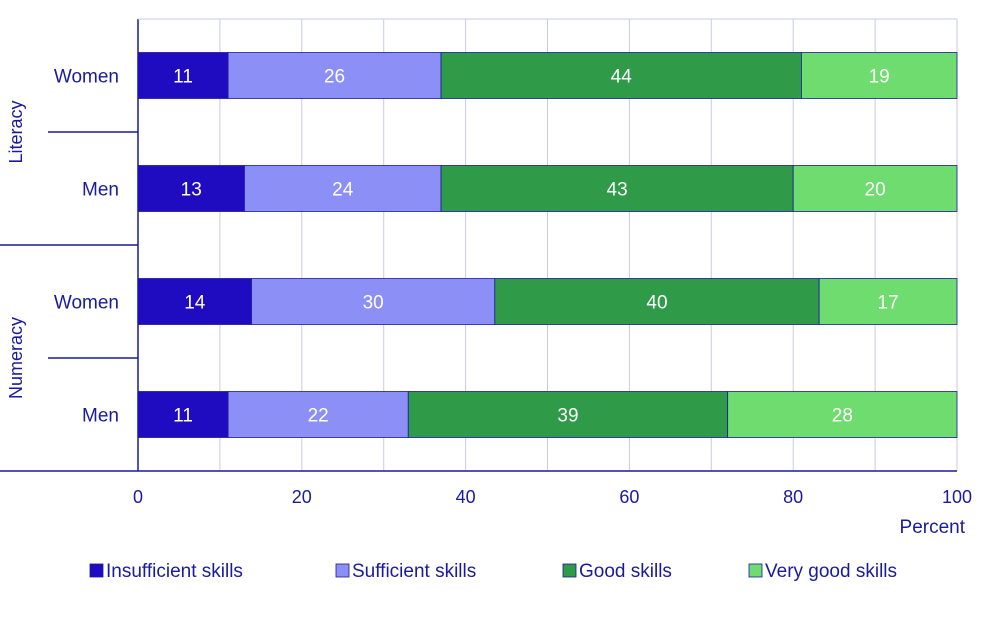 The image size is (987, 626). What do you see at coordinates (414, 571) in the screenshot?
I see `legend-label: Sufficient skills` at bounding box center [414, 571].